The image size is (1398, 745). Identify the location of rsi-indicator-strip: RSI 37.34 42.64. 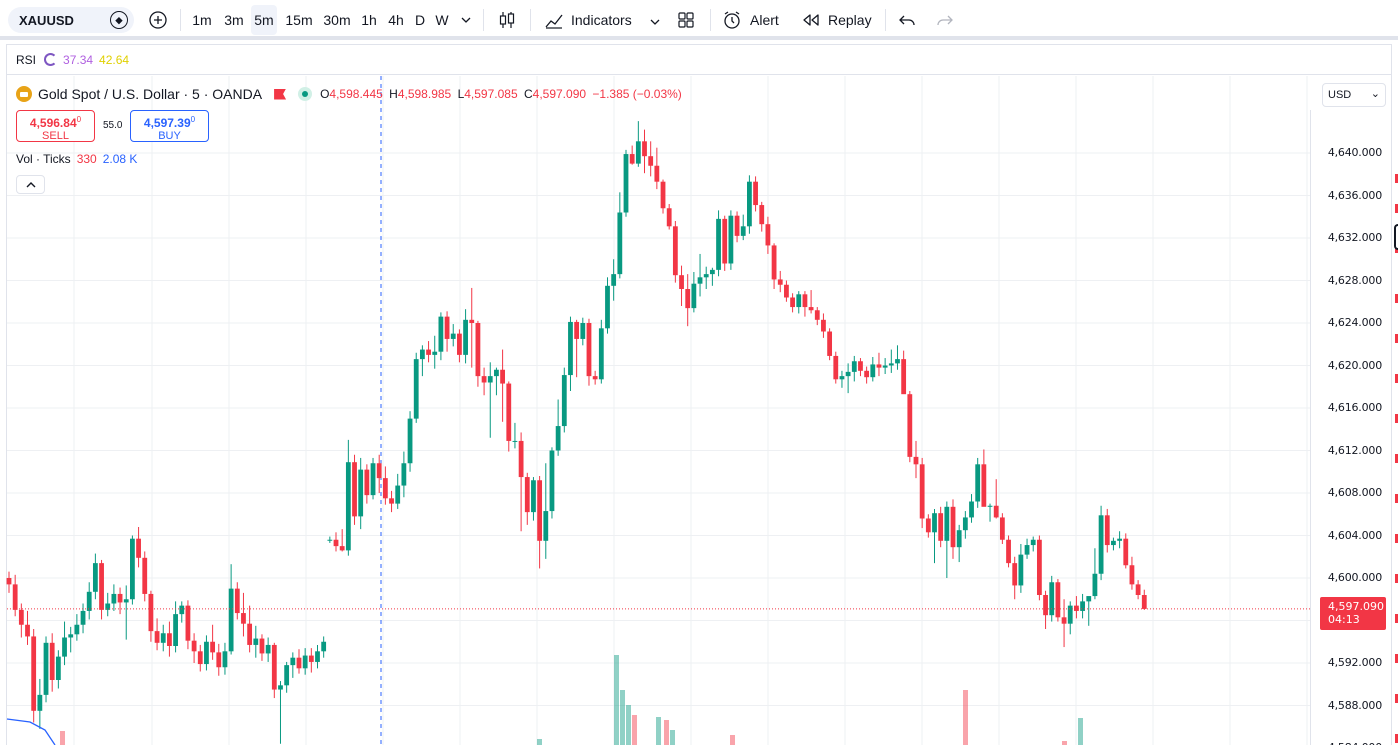
(699, 60).